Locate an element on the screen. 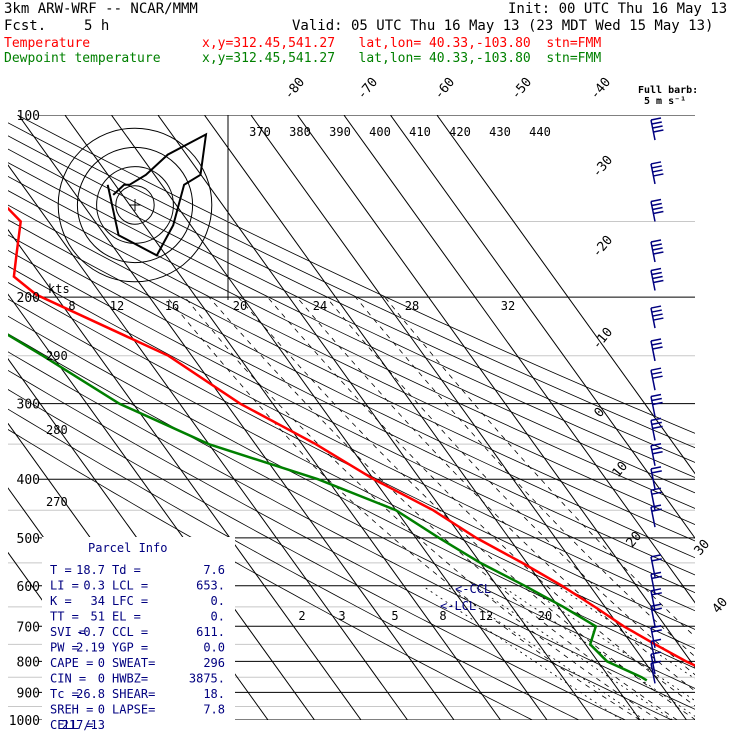 The height and width of the screenshot is (740, 740). pressure-tick-label: 200 is located at coordinates (28, 298).